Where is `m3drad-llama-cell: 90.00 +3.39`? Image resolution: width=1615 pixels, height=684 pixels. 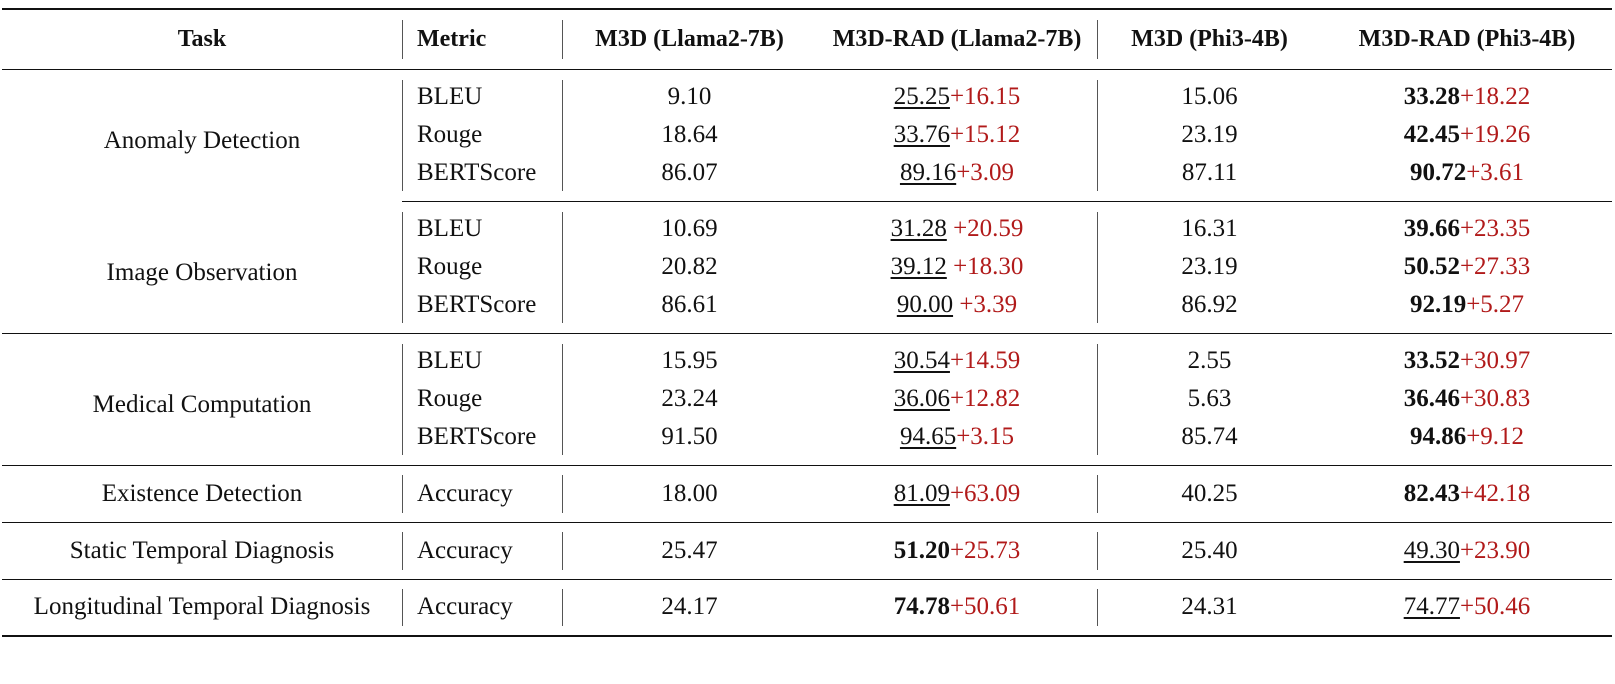
m3drad-llama-cell: 90.00 +3.39 is located at coordinates (957, 311).